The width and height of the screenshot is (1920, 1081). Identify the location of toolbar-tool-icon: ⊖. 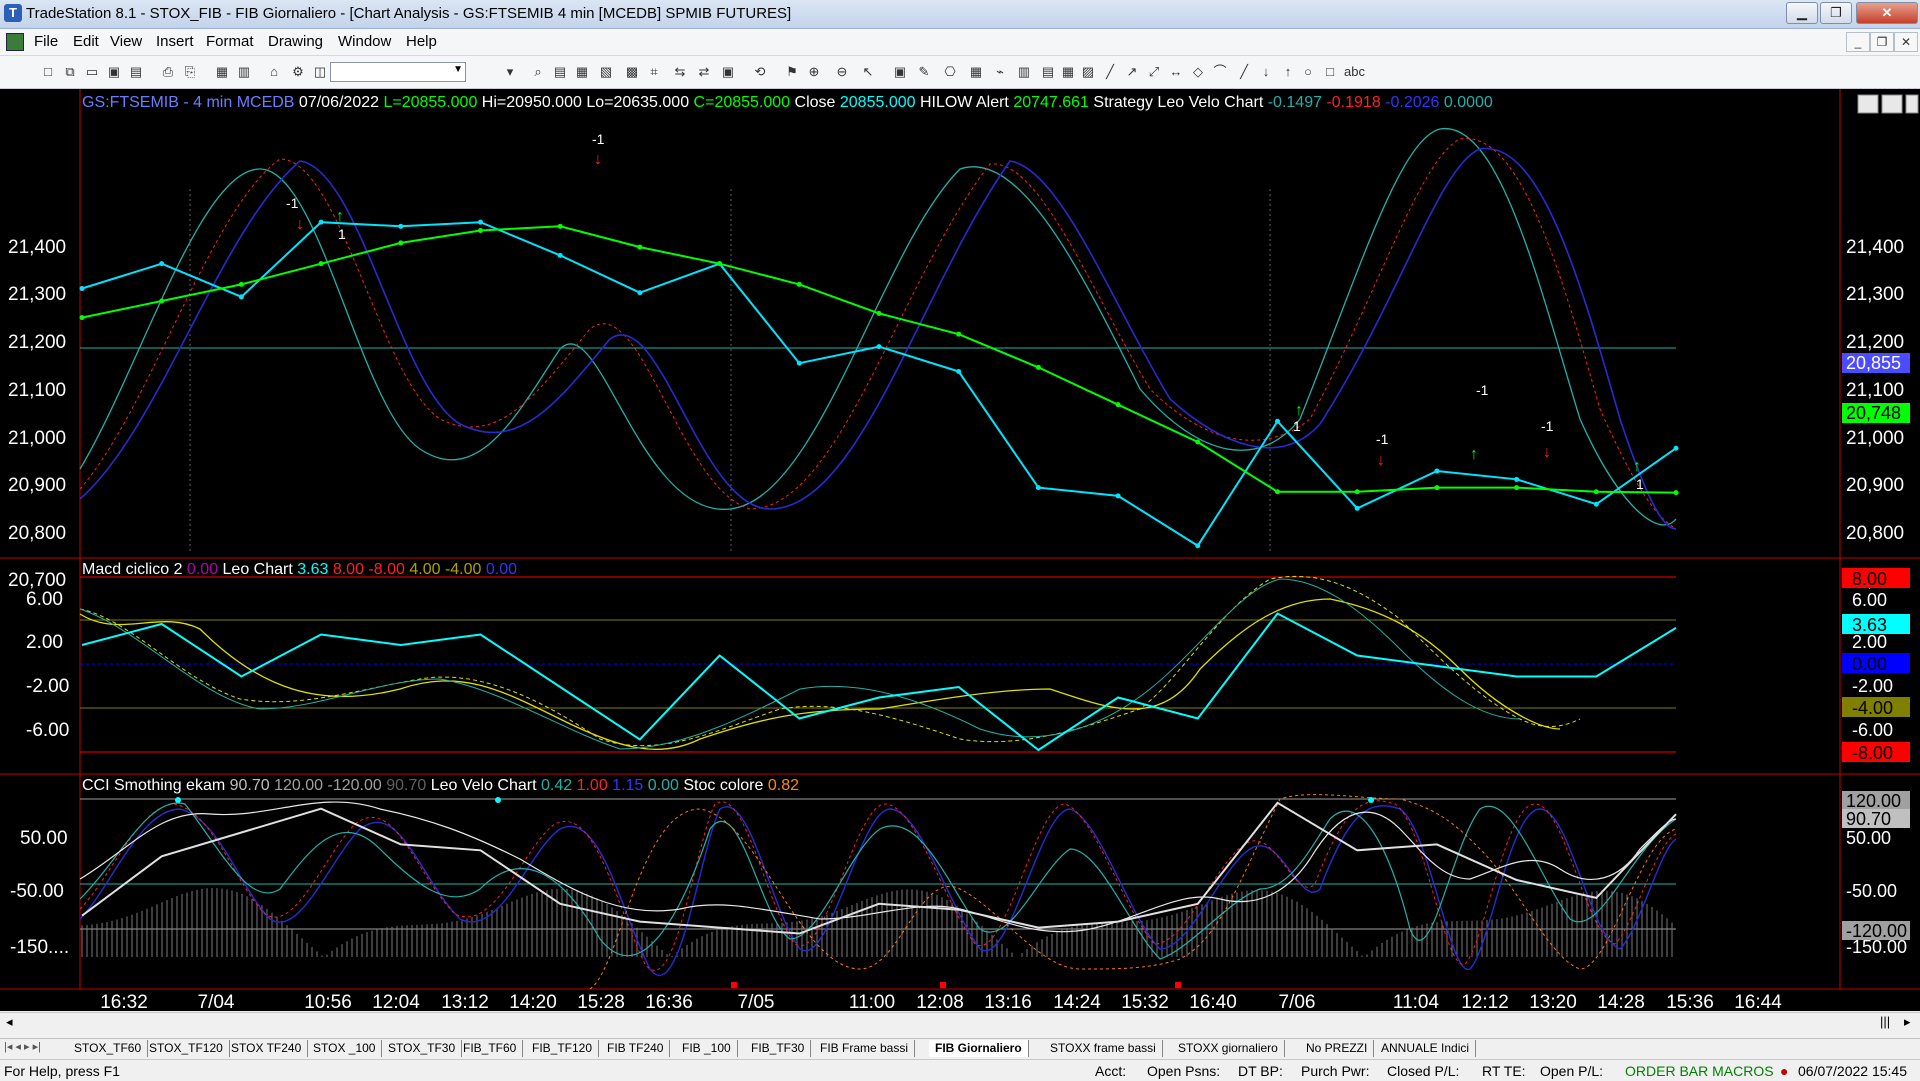
(842, 71).